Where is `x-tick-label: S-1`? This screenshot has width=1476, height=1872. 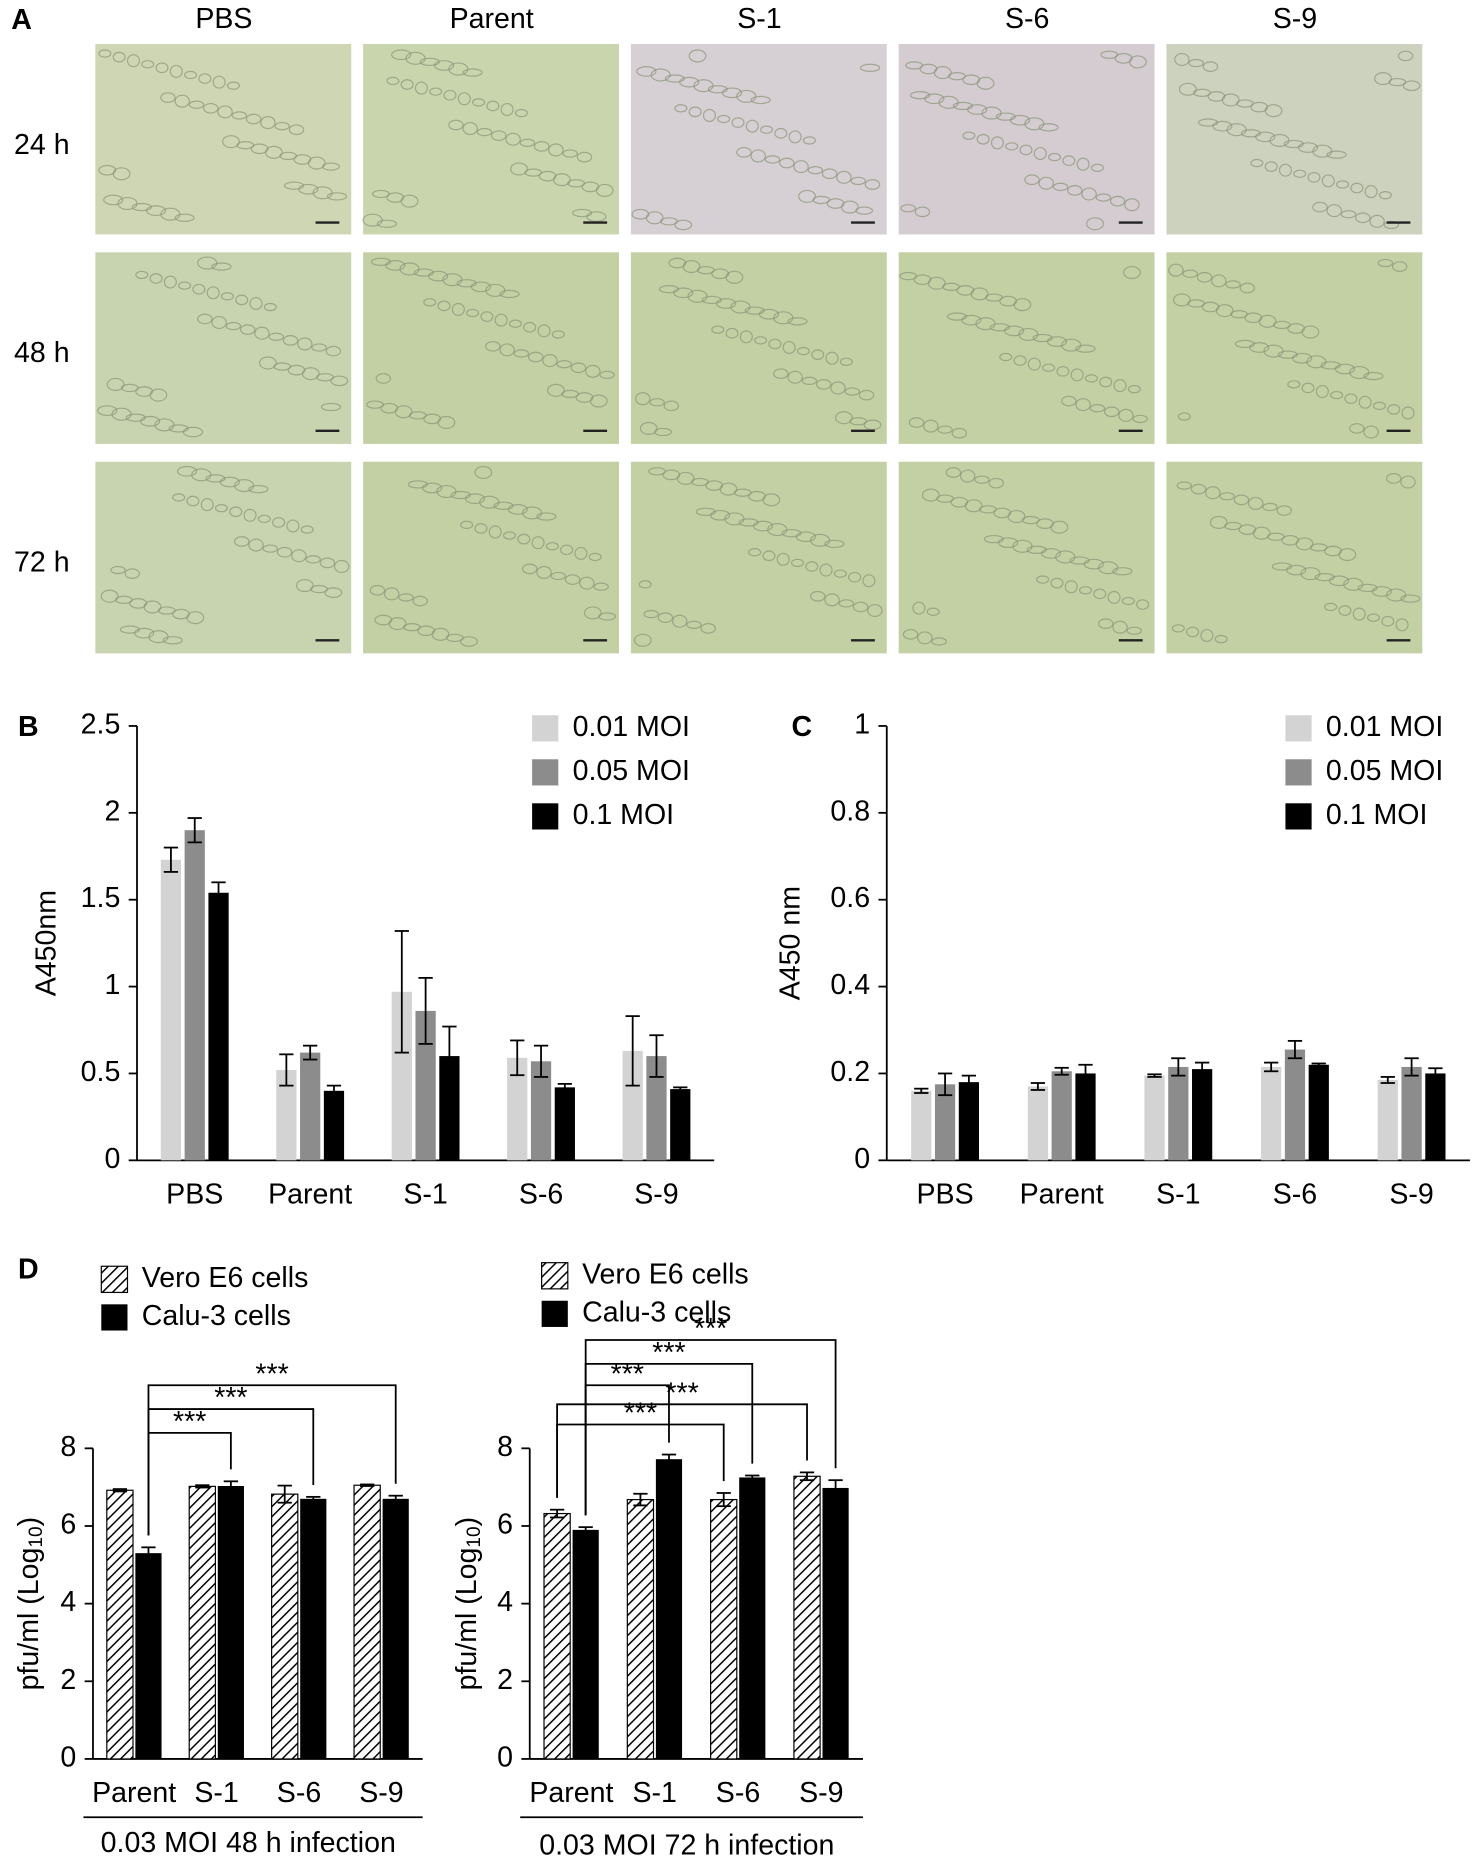
x-tick-label: S-1 is located at coordinates (654, 1793).